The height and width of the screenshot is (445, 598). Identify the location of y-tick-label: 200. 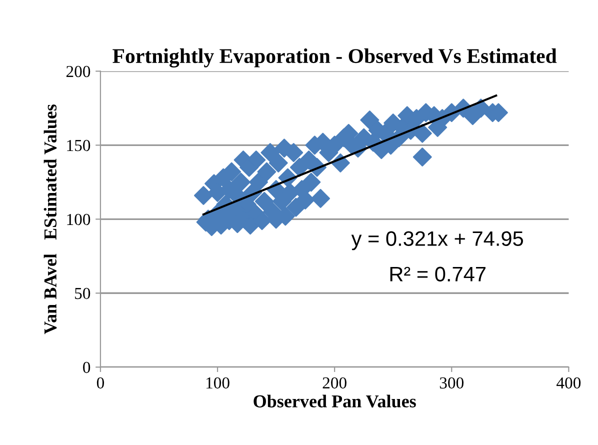
(78, 72).